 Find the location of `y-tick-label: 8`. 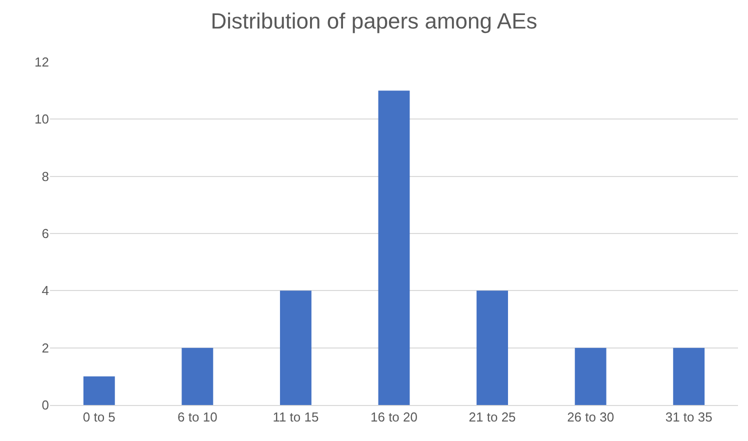

y-tick-label: 8 is located at coordinates (45, 176).